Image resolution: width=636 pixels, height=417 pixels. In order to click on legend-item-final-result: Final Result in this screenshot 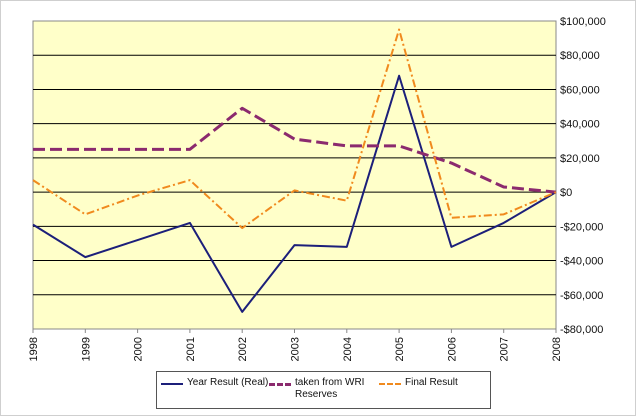, I will do `click(418, 383)`.